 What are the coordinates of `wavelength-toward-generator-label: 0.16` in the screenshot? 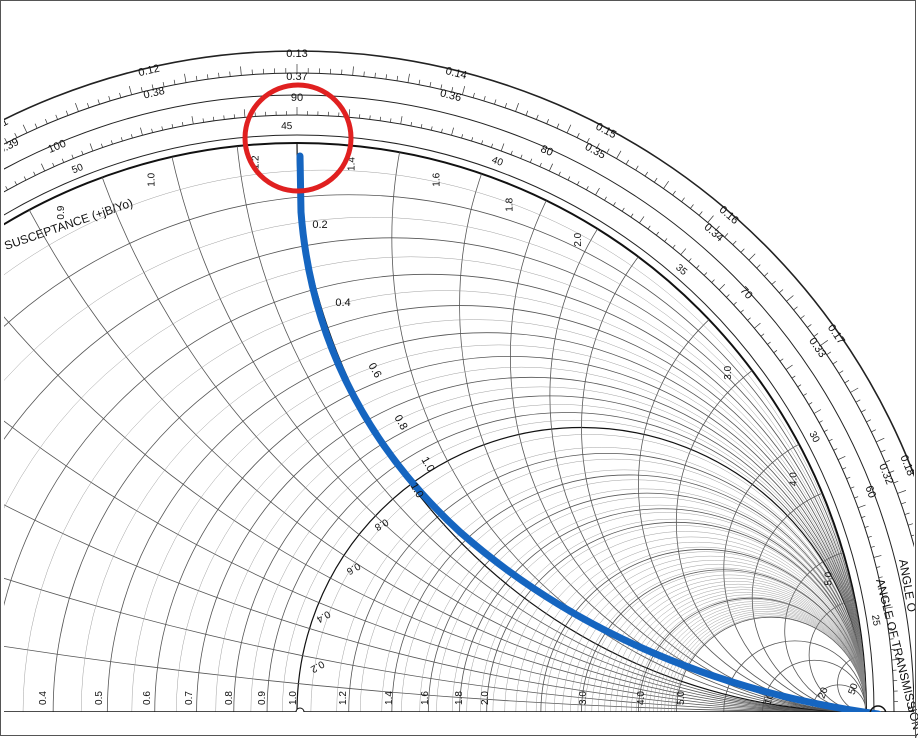 It's located at (729, 215).